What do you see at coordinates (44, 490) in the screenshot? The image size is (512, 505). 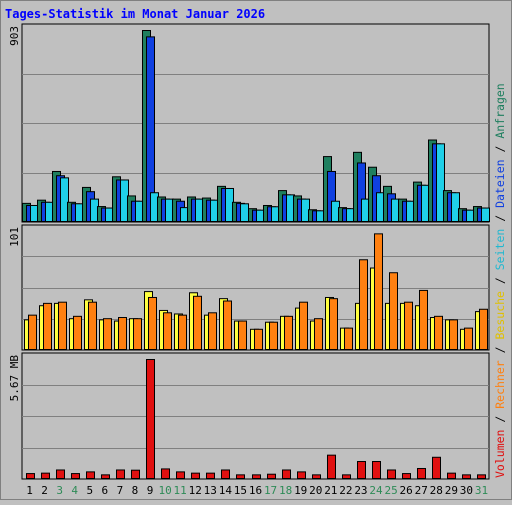 I see `x-tick-label: 2` at bounding box center [44, 490].